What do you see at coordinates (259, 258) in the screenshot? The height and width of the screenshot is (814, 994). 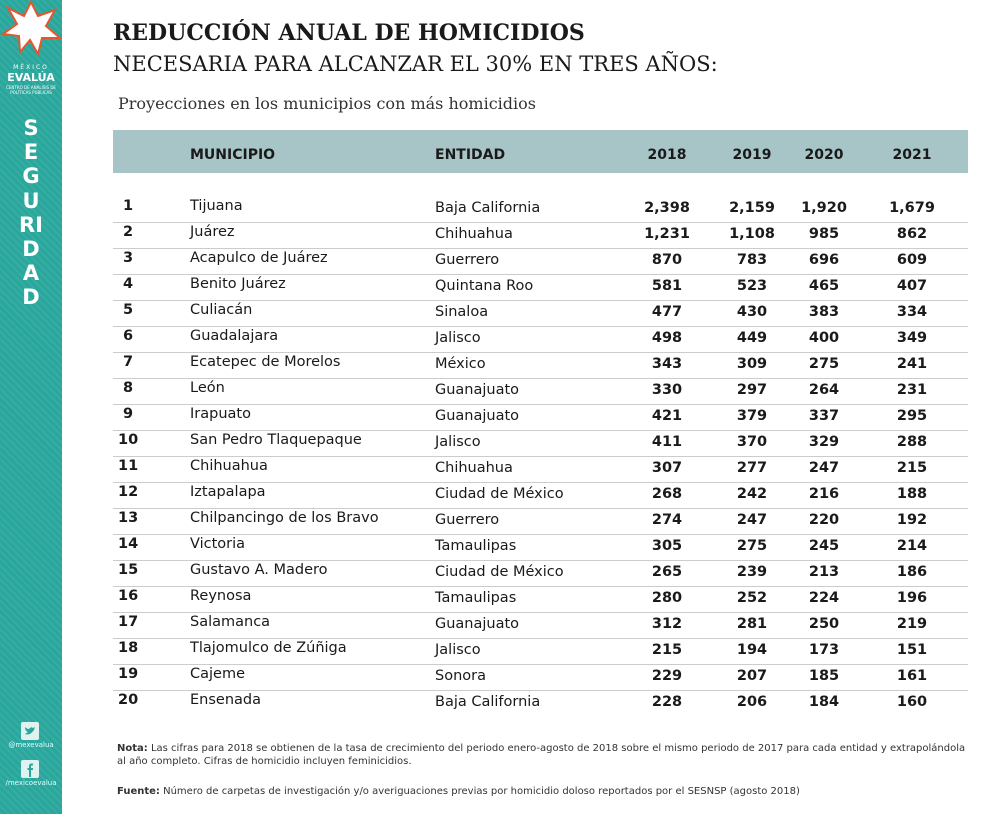 I see `municipio: Acapulco de Juárez` at bounding box center [259, 258].